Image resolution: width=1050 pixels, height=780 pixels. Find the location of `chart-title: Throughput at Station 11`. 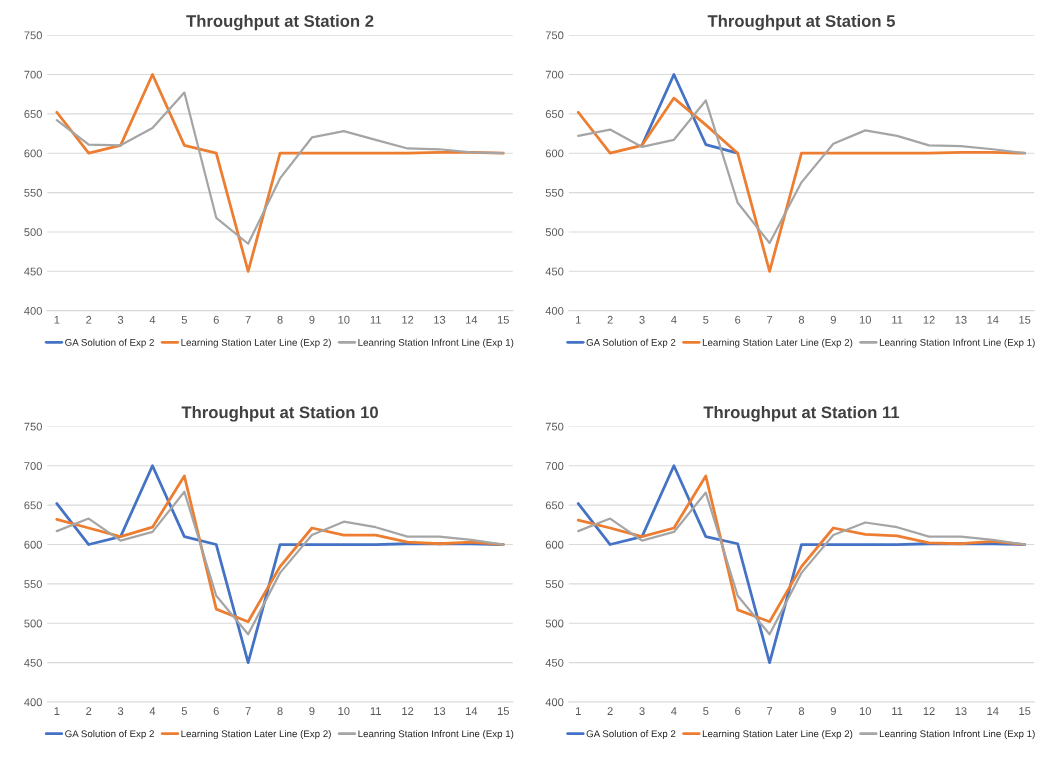

chart-title: Throughput at Station 11 is located at coordinates (801, 414).